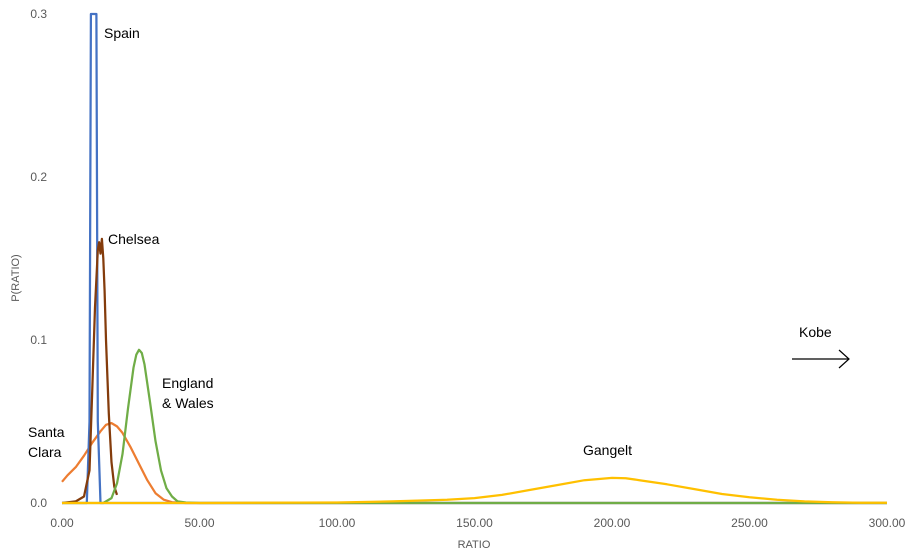  Describe the element at coordinates (474, 545) in the screenshot. I see `x-axis-title: RATIO` at that location.